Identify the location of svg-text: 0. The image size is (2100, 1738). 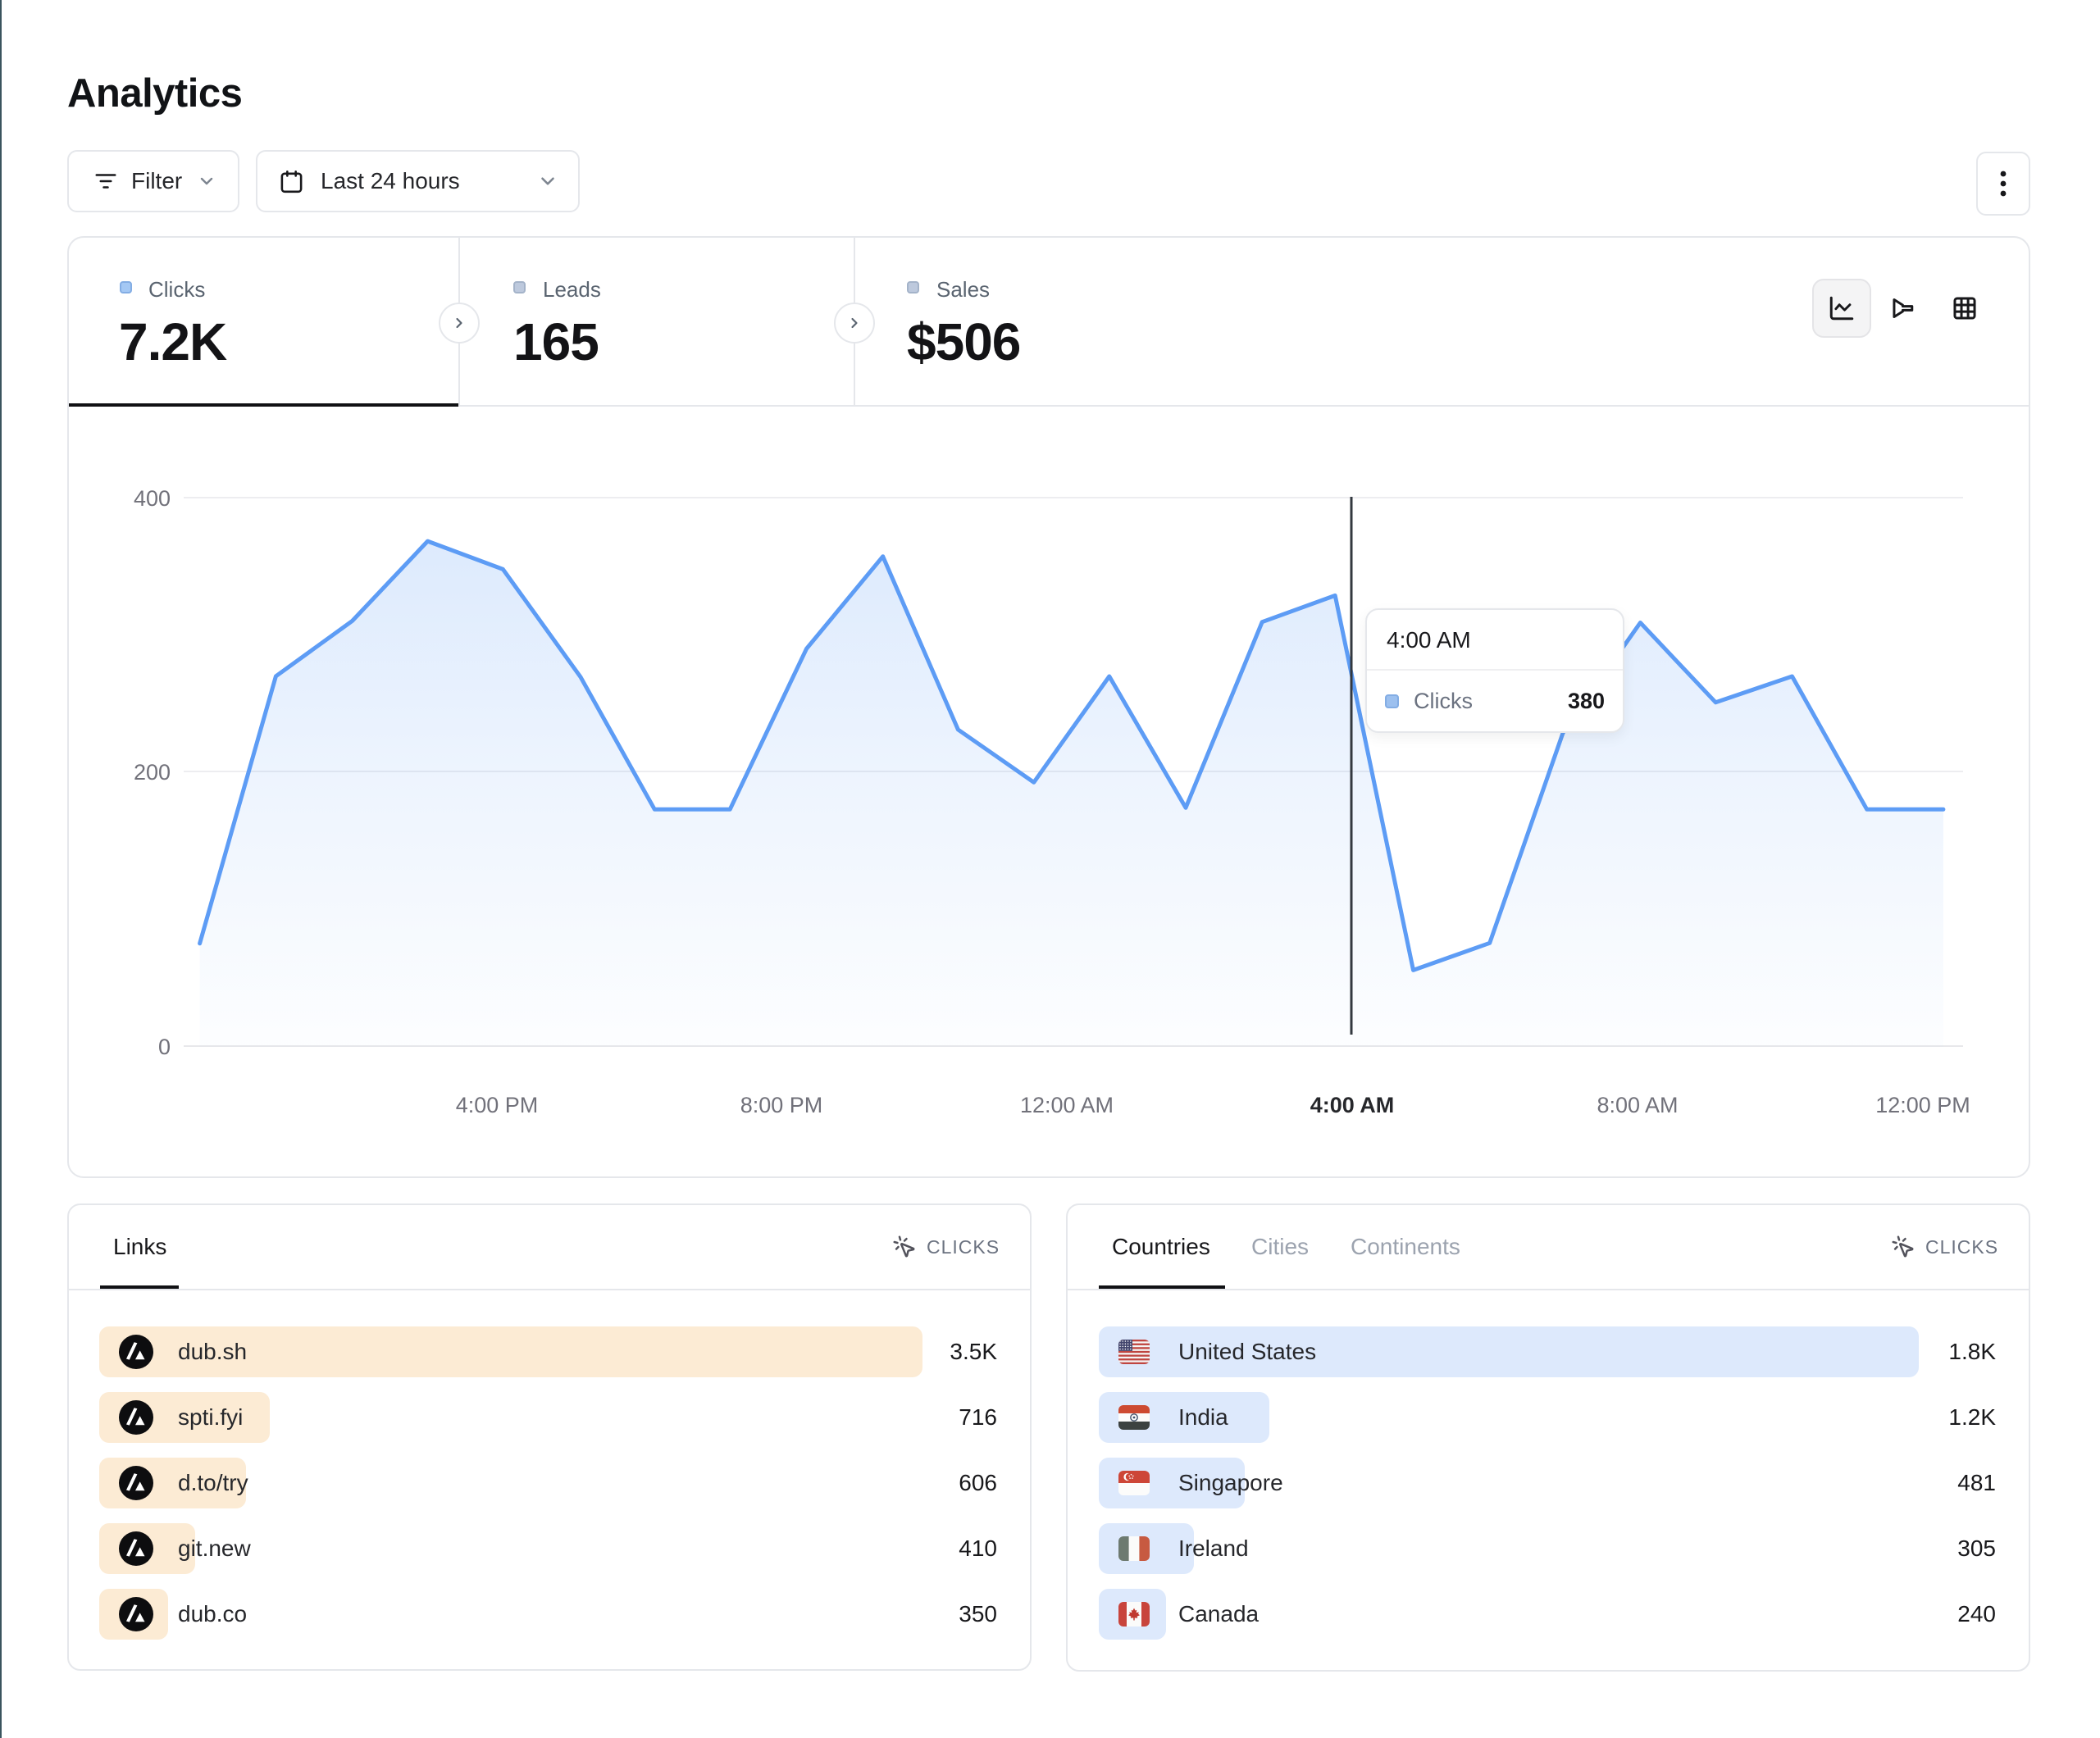
(164, 1047).